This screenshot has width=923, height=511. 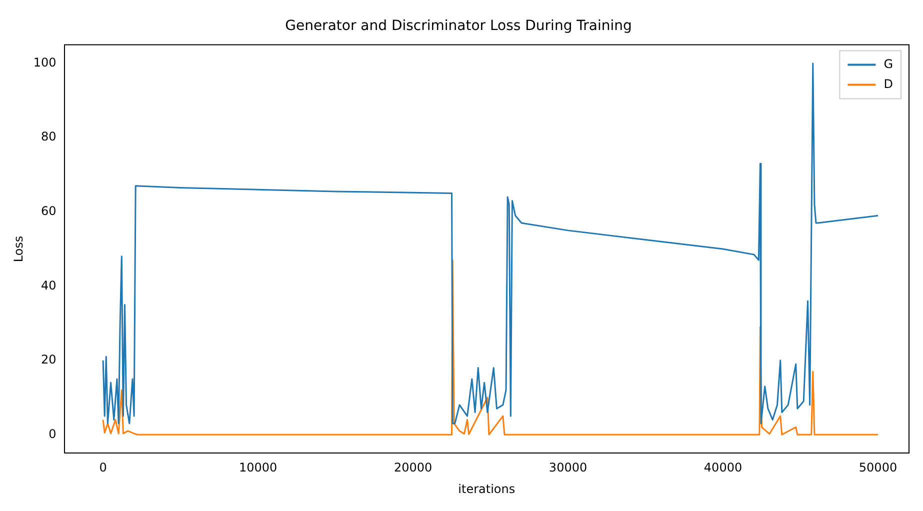 What do you see at coordinates (487, 489) in the screenshot?
I see `x-axis-title: iterations` at bounding box center [487, 489].